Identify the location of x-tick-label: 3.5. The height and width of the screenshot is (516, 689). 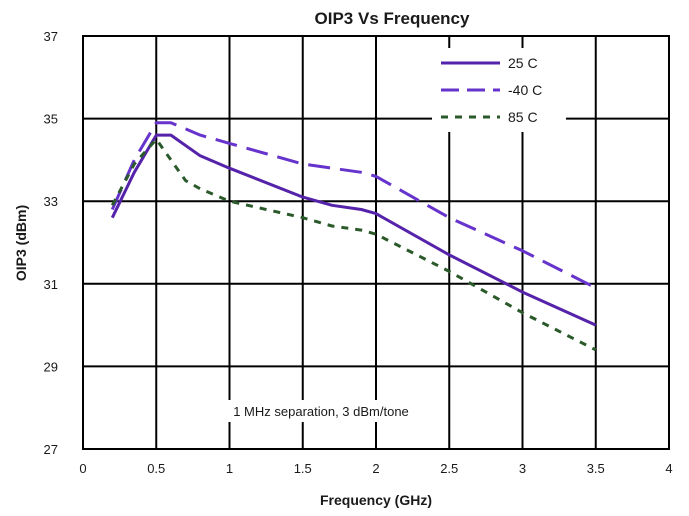
(596, 468).